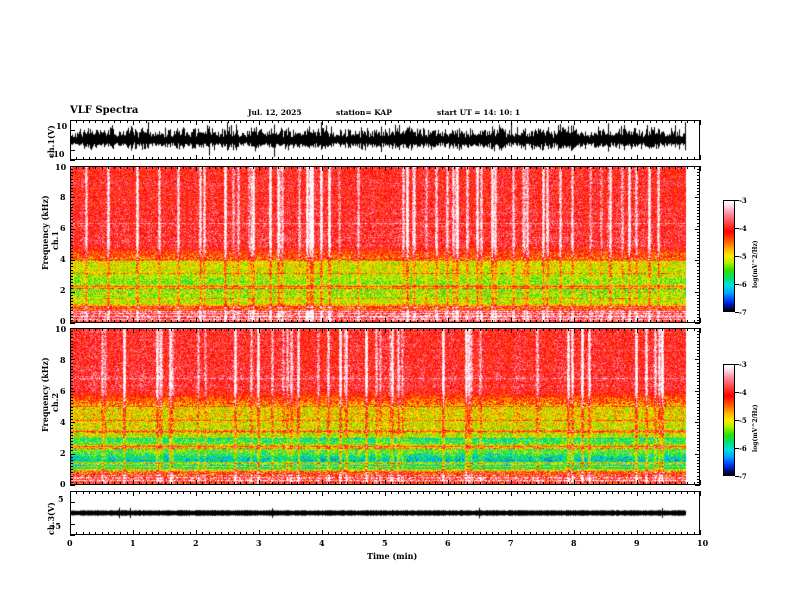 The height and width of the screenshot is (612, 792). What do you see at coordinates (70, 543) in the screenshot?
I see `x-tick-0: 0` at bounding box center [70, 543].